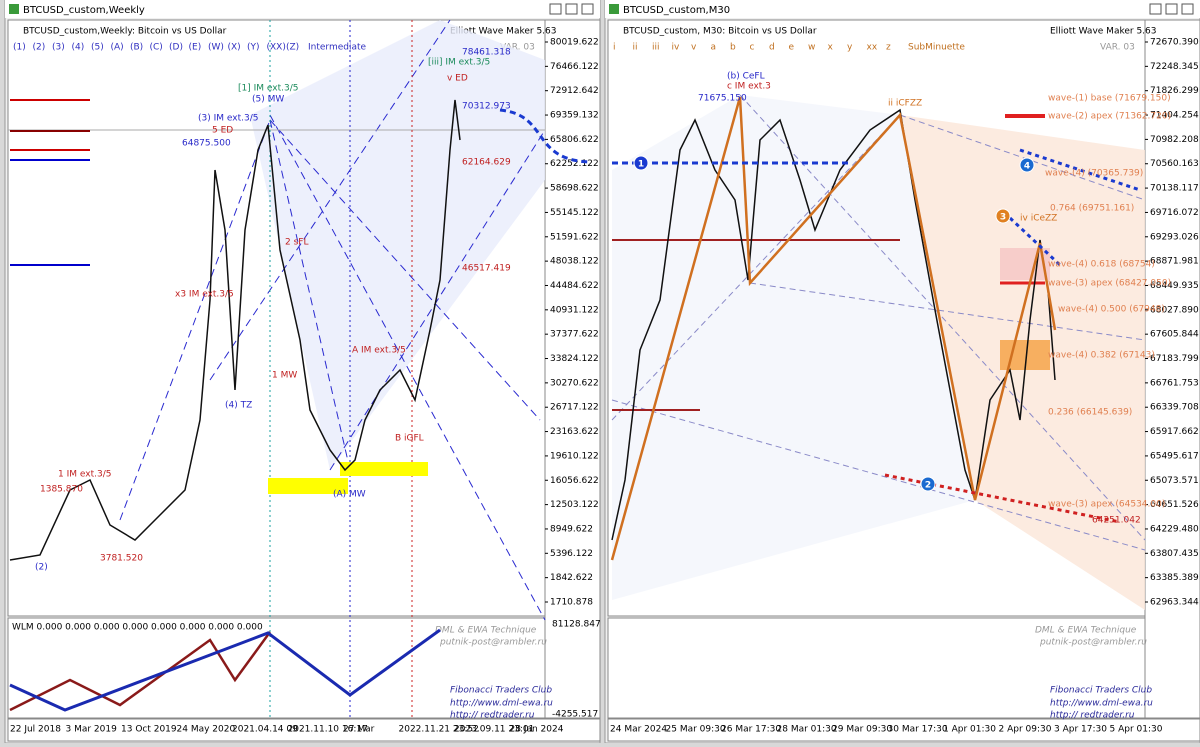  Describe the element at coordinates (265, 730) in the screenshot. I see `date-label: 2021.04.14 09` at that location.